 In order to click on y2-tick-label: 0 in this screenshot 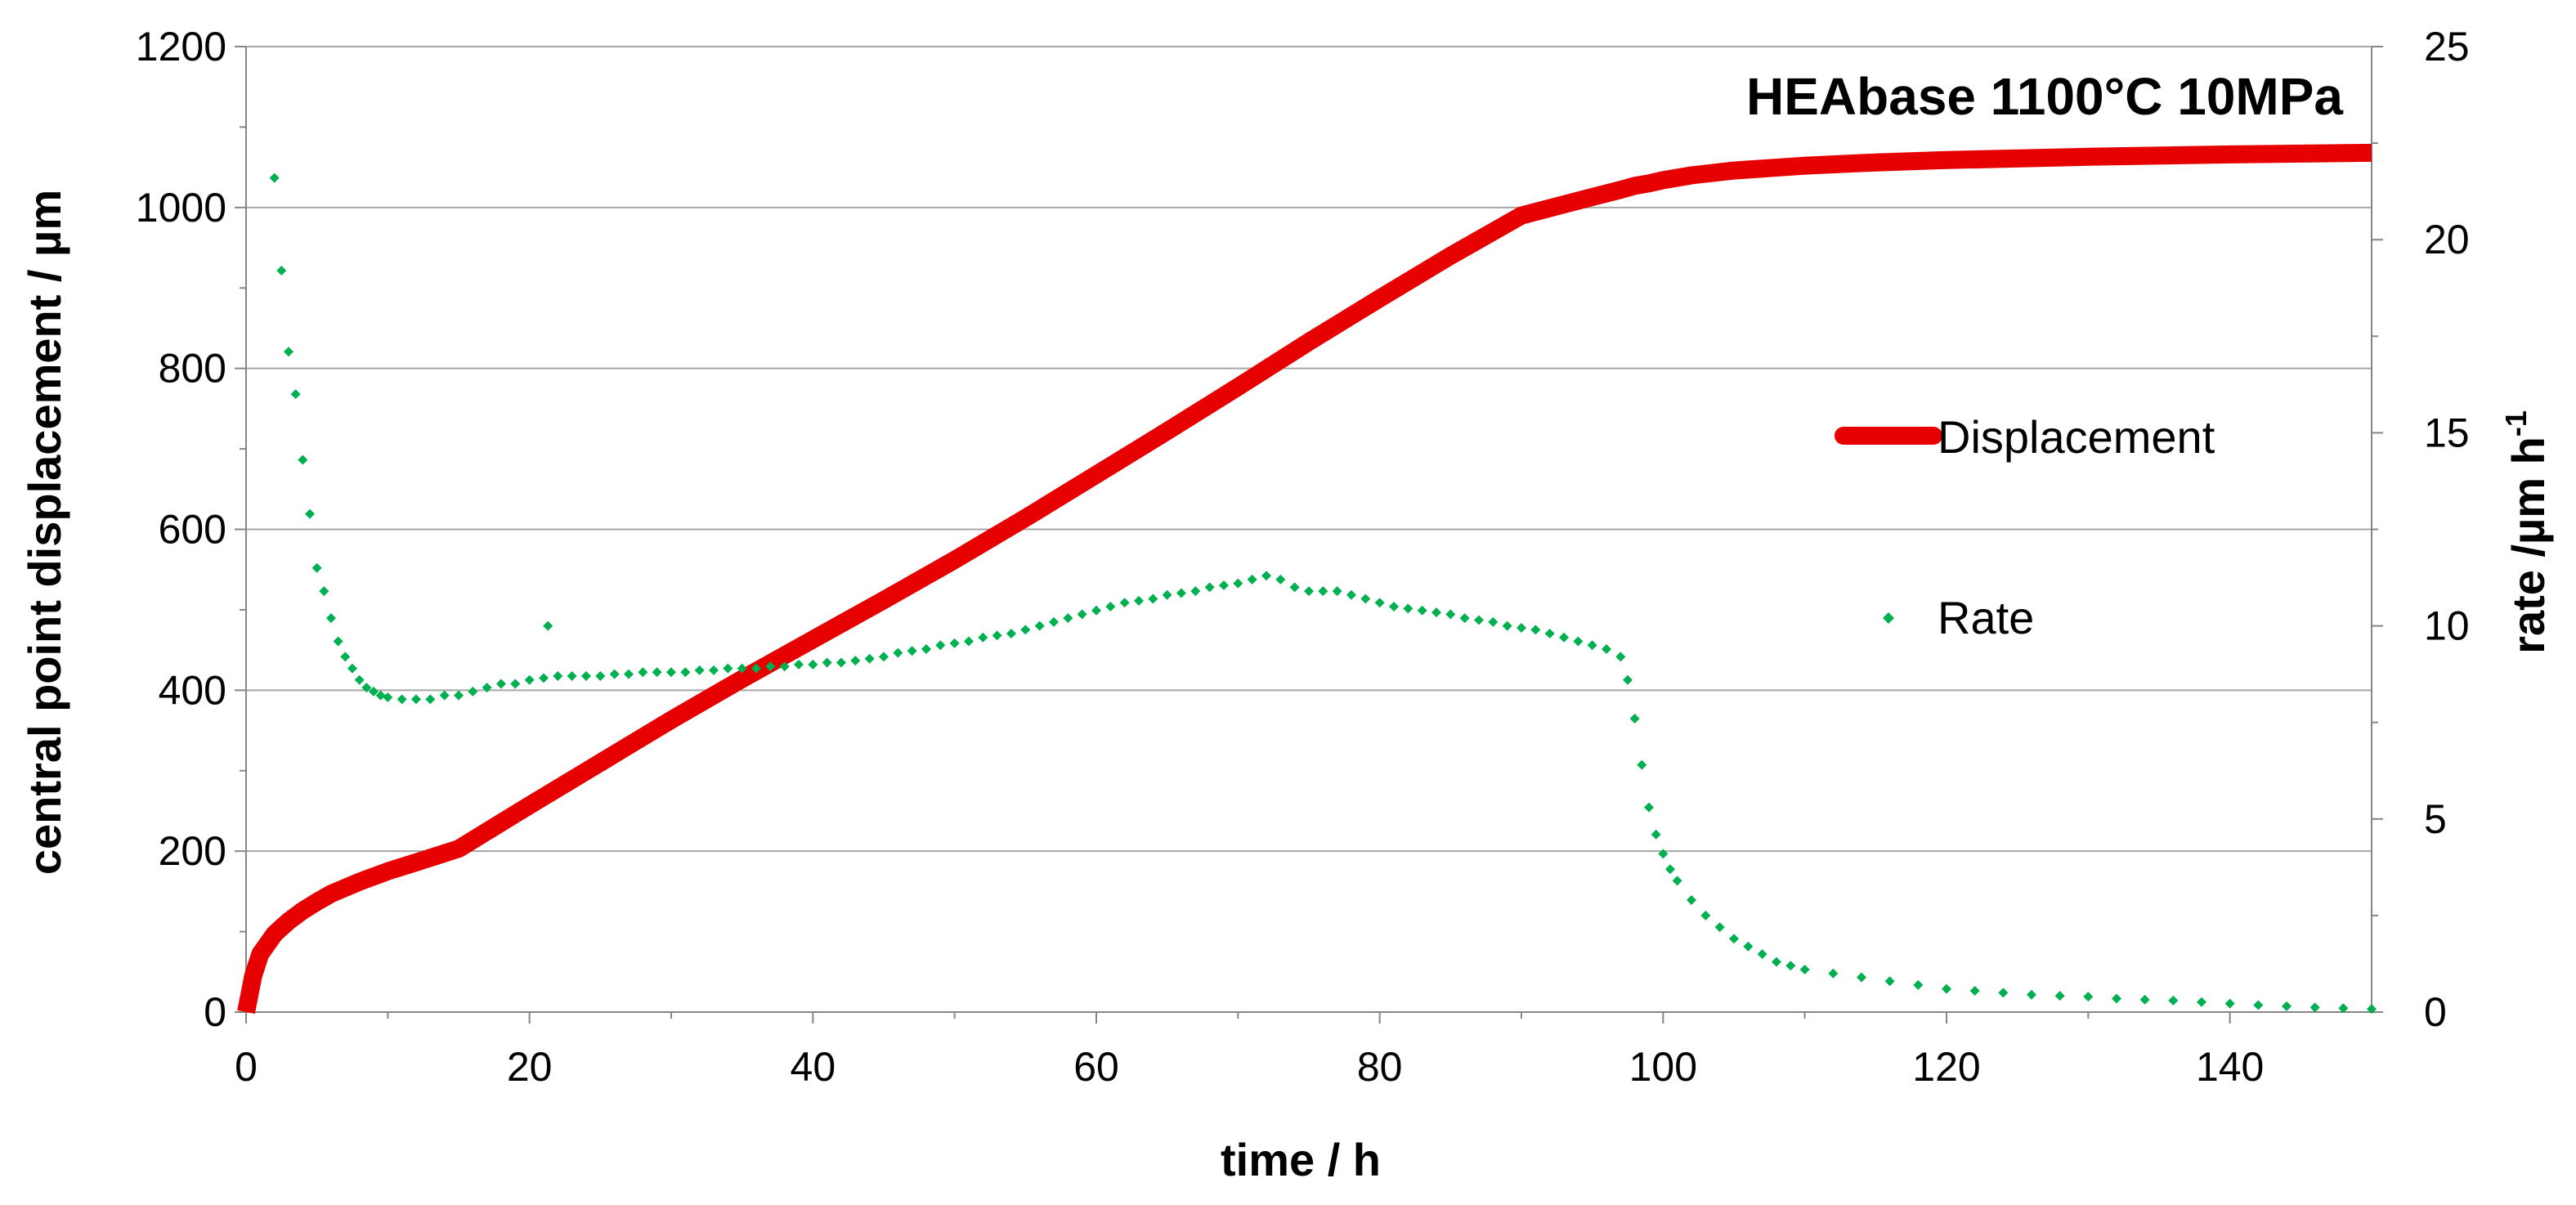, I will do `click(2435, 1012)`.